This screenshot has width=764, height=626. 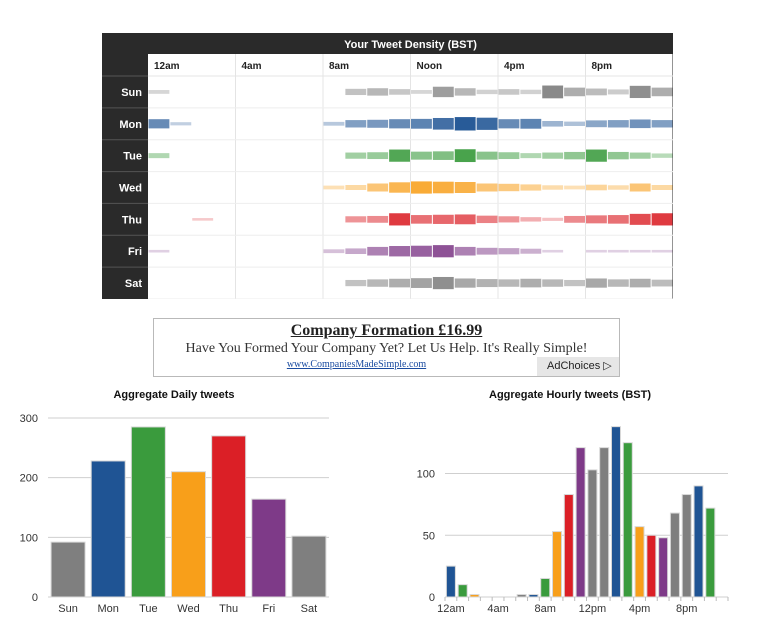 What do you see at coordinates (686, 609) in the screenshot?
I see `x-tick-label: 8pm` at bounding box center [686, 609].